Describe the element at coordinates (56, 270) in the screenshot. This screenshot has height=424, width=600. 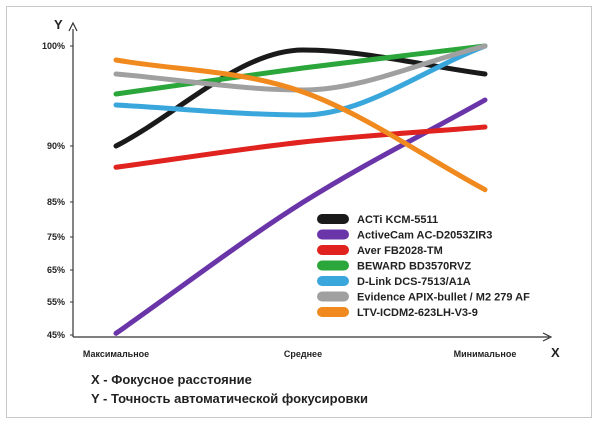
I see `y-tick-label: 65%` at that location.